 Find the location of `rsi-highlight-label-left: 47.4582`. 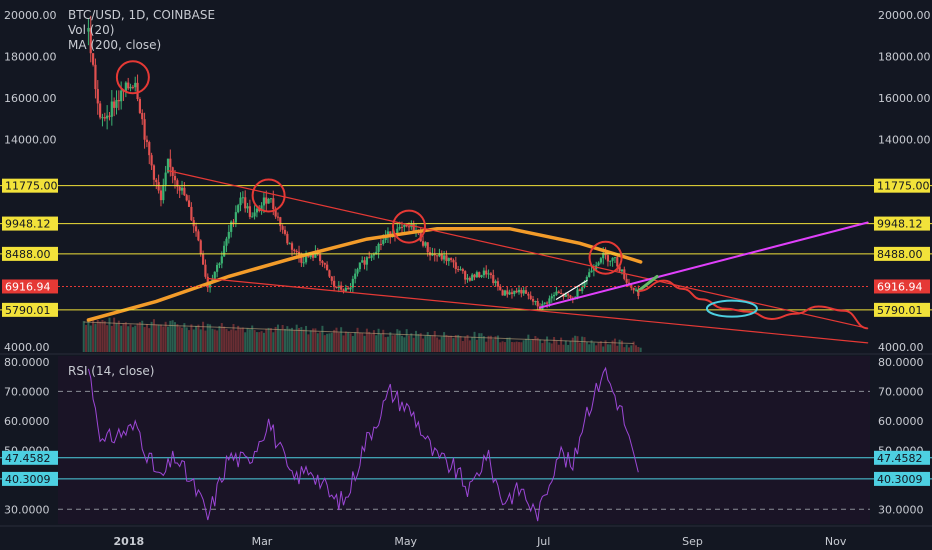

rsi-highlight-label-left: 47.4582 is located at coordinates (28, 458).